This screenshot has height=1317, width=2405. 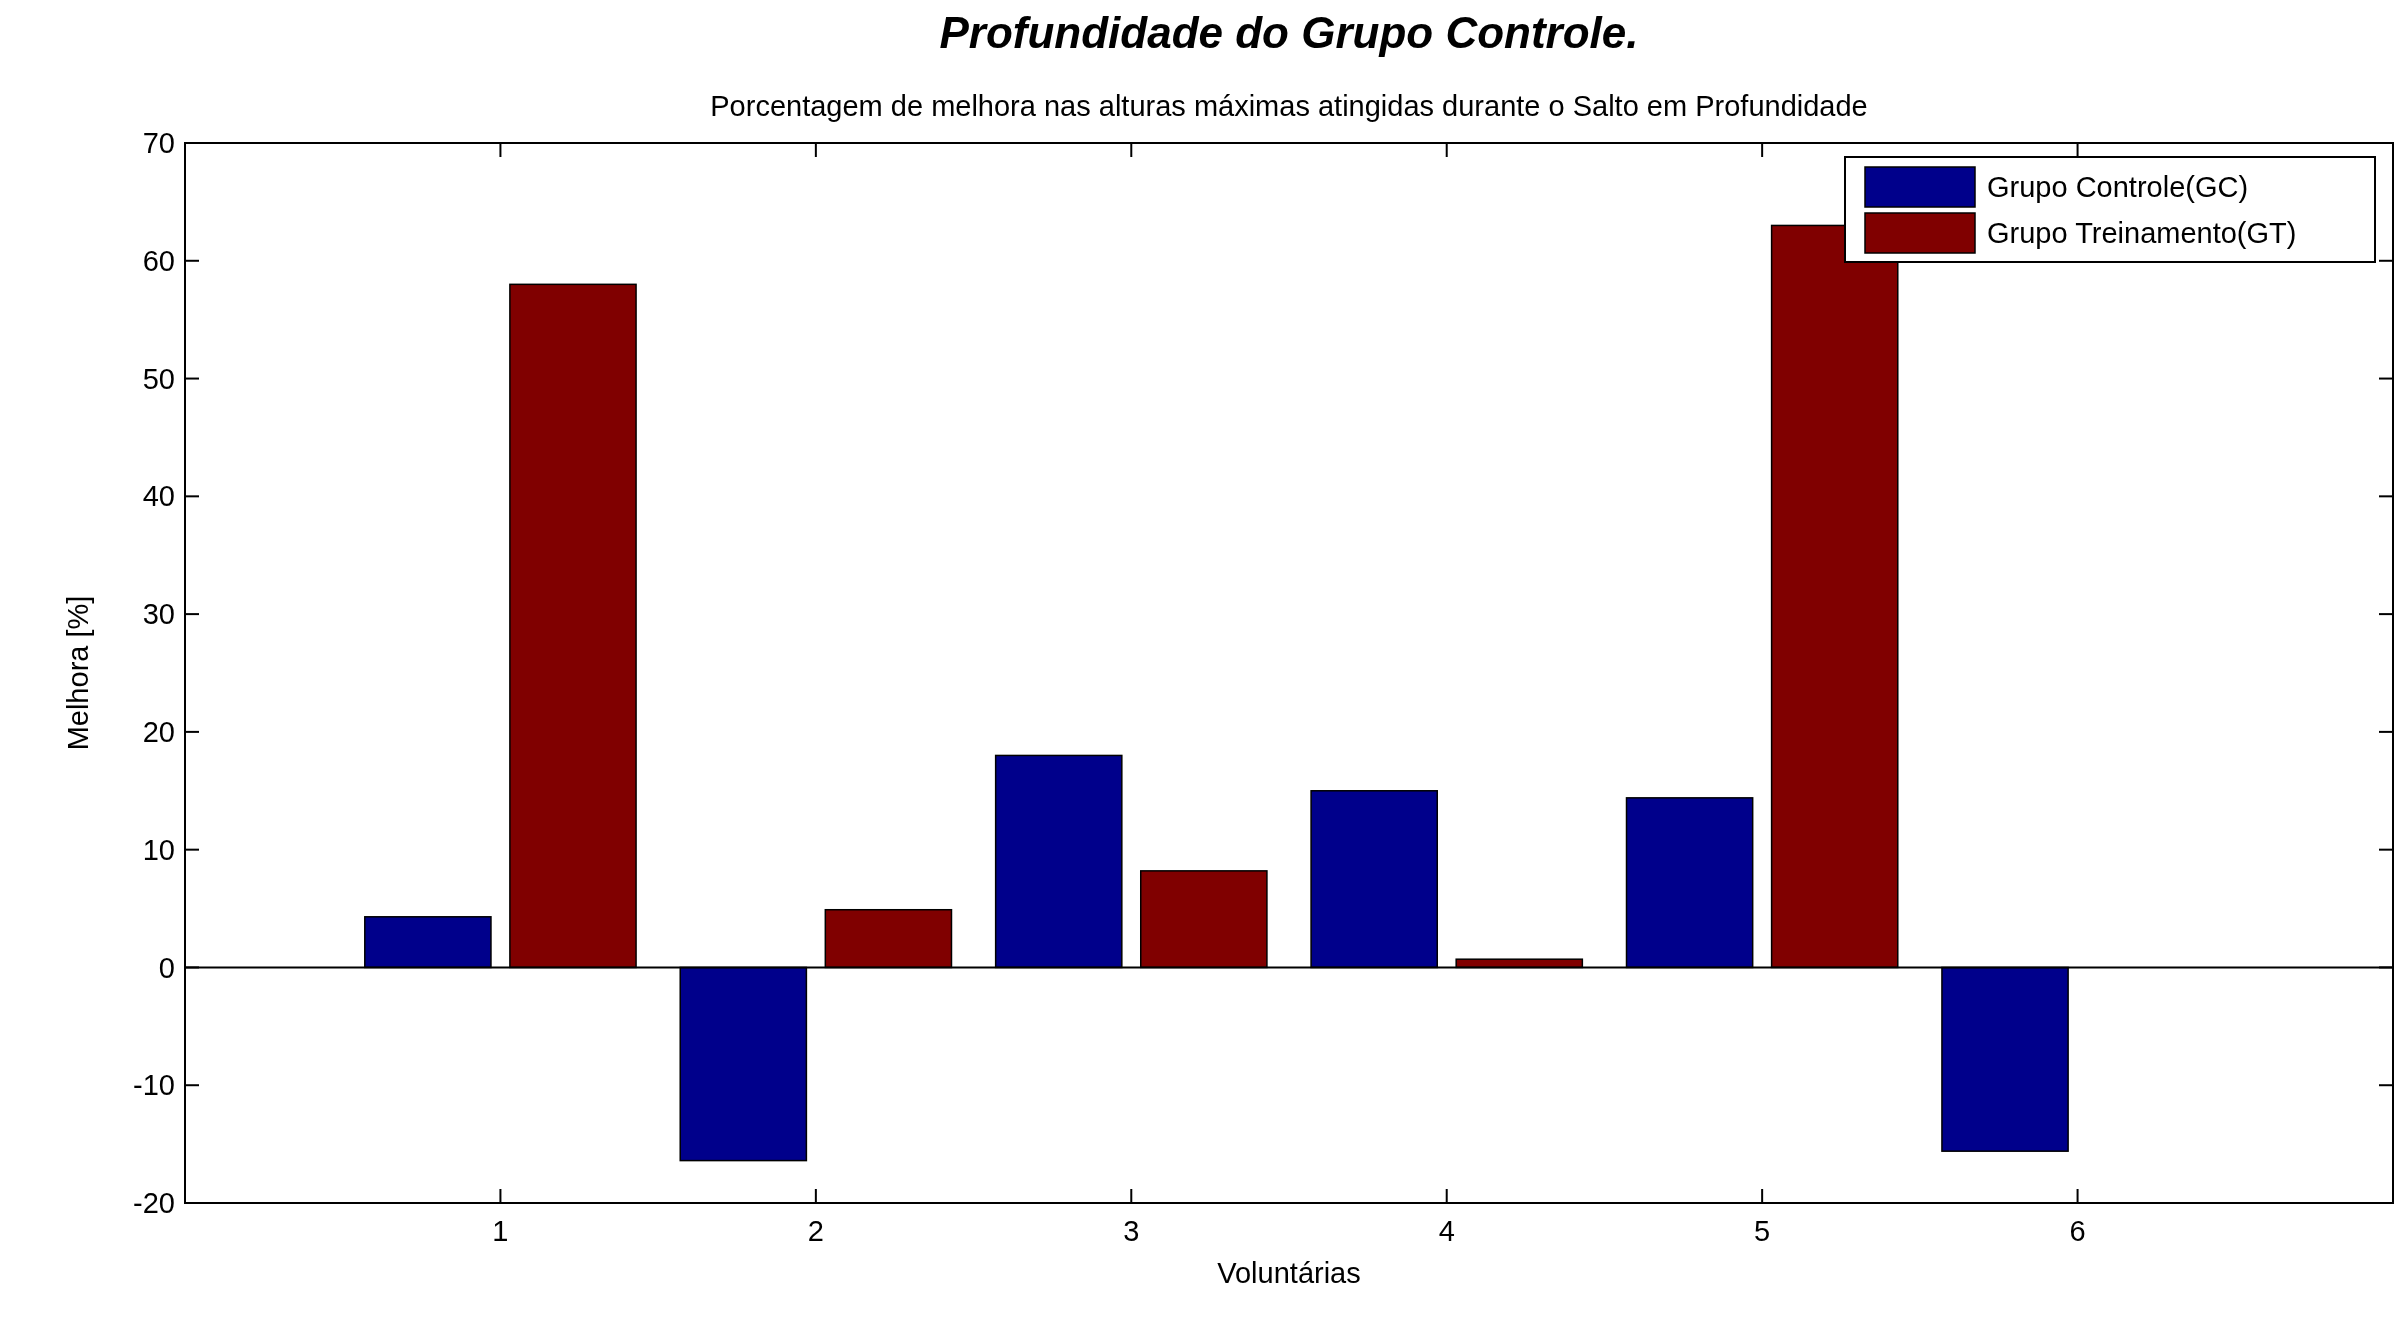 What do you see at coordinates (154, 1203) in the screenshot?
I see `y-tick-label: -20` at bounding box center [154, 1203].